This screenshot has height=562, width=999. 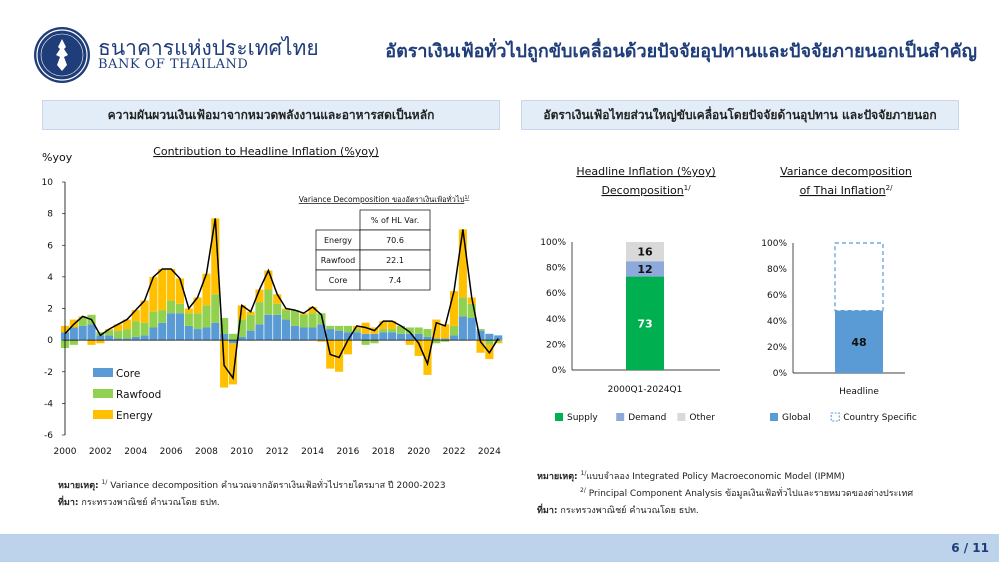 What do you see at coordinates (489, 452) in the screenshot?
I see `x-tick-label: 2024` at bounding box center [489, 452].